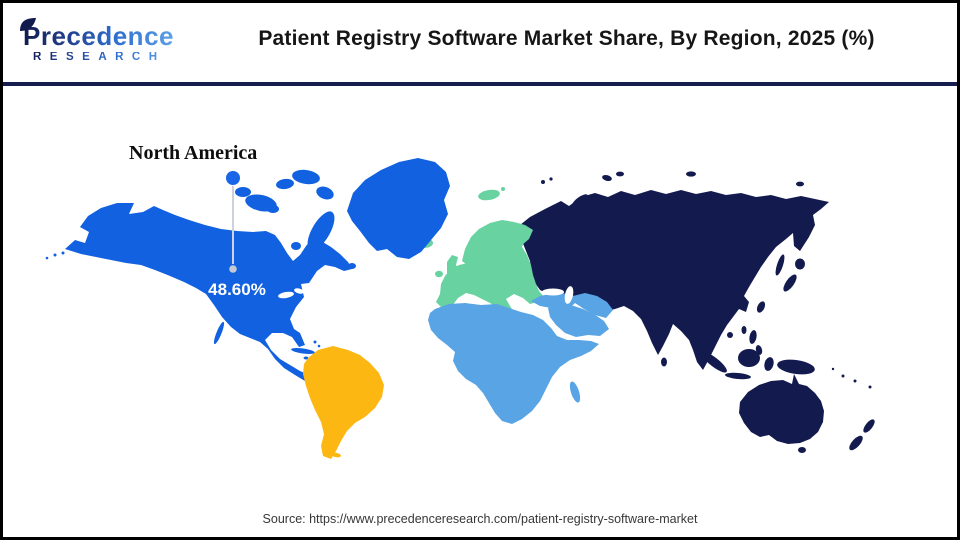 The image size is (960, 543). Describe the element at coordinates (691, 174) in the screenshot. I see `new-siberian-islands` at that location.